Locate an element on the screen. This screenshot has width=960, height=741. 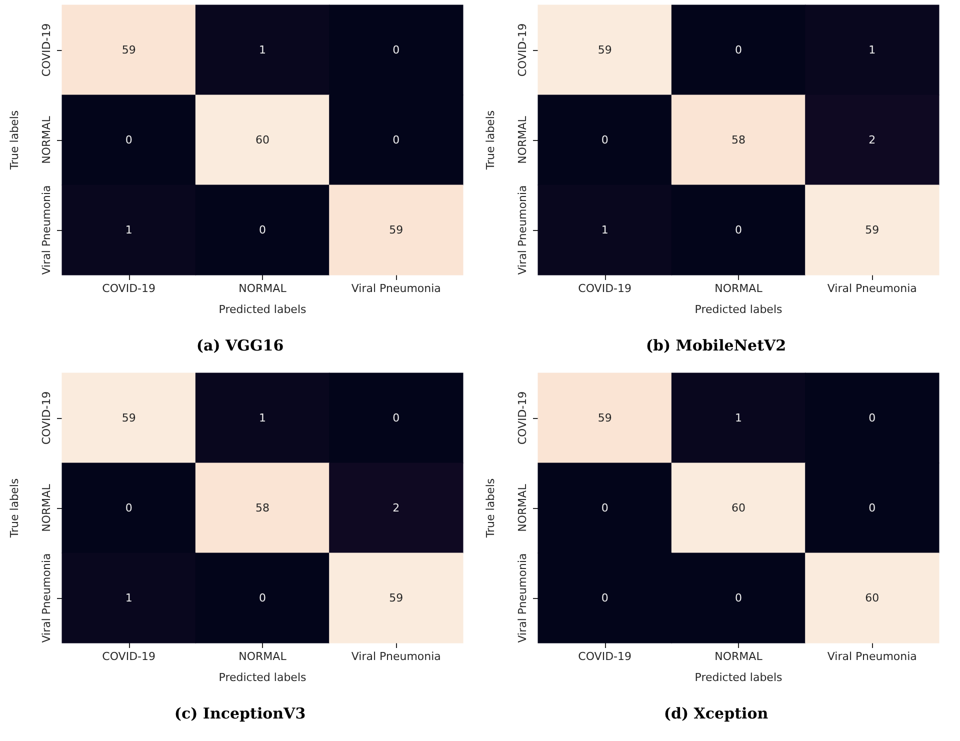
text: (d) Xception is located at coordinates (716, 713).